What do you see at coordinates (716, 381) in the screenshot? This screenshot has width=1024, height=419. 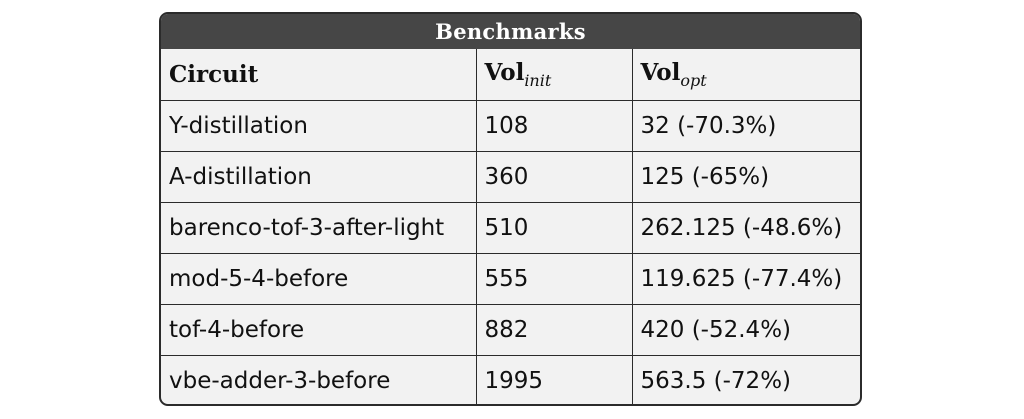 I see `cell-vol-opt: 563.5 (-72%)` at bounding box center [716, 381].